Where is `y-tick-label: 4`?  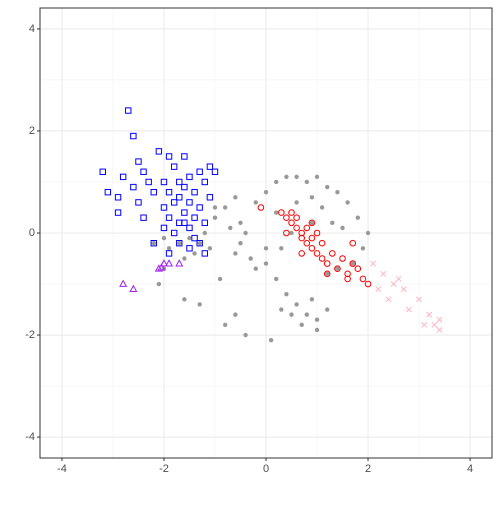
y-tick-label: 4 is located at coordinates (32, 29).